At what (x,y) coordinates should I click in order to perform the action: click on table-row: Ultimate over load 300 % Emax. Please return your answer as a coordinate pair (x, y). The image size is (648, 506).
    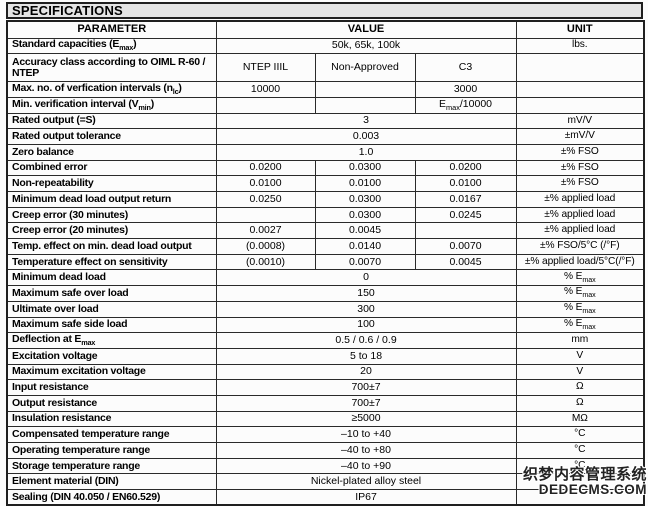
    Looking at the image, I should click on (325, 309).